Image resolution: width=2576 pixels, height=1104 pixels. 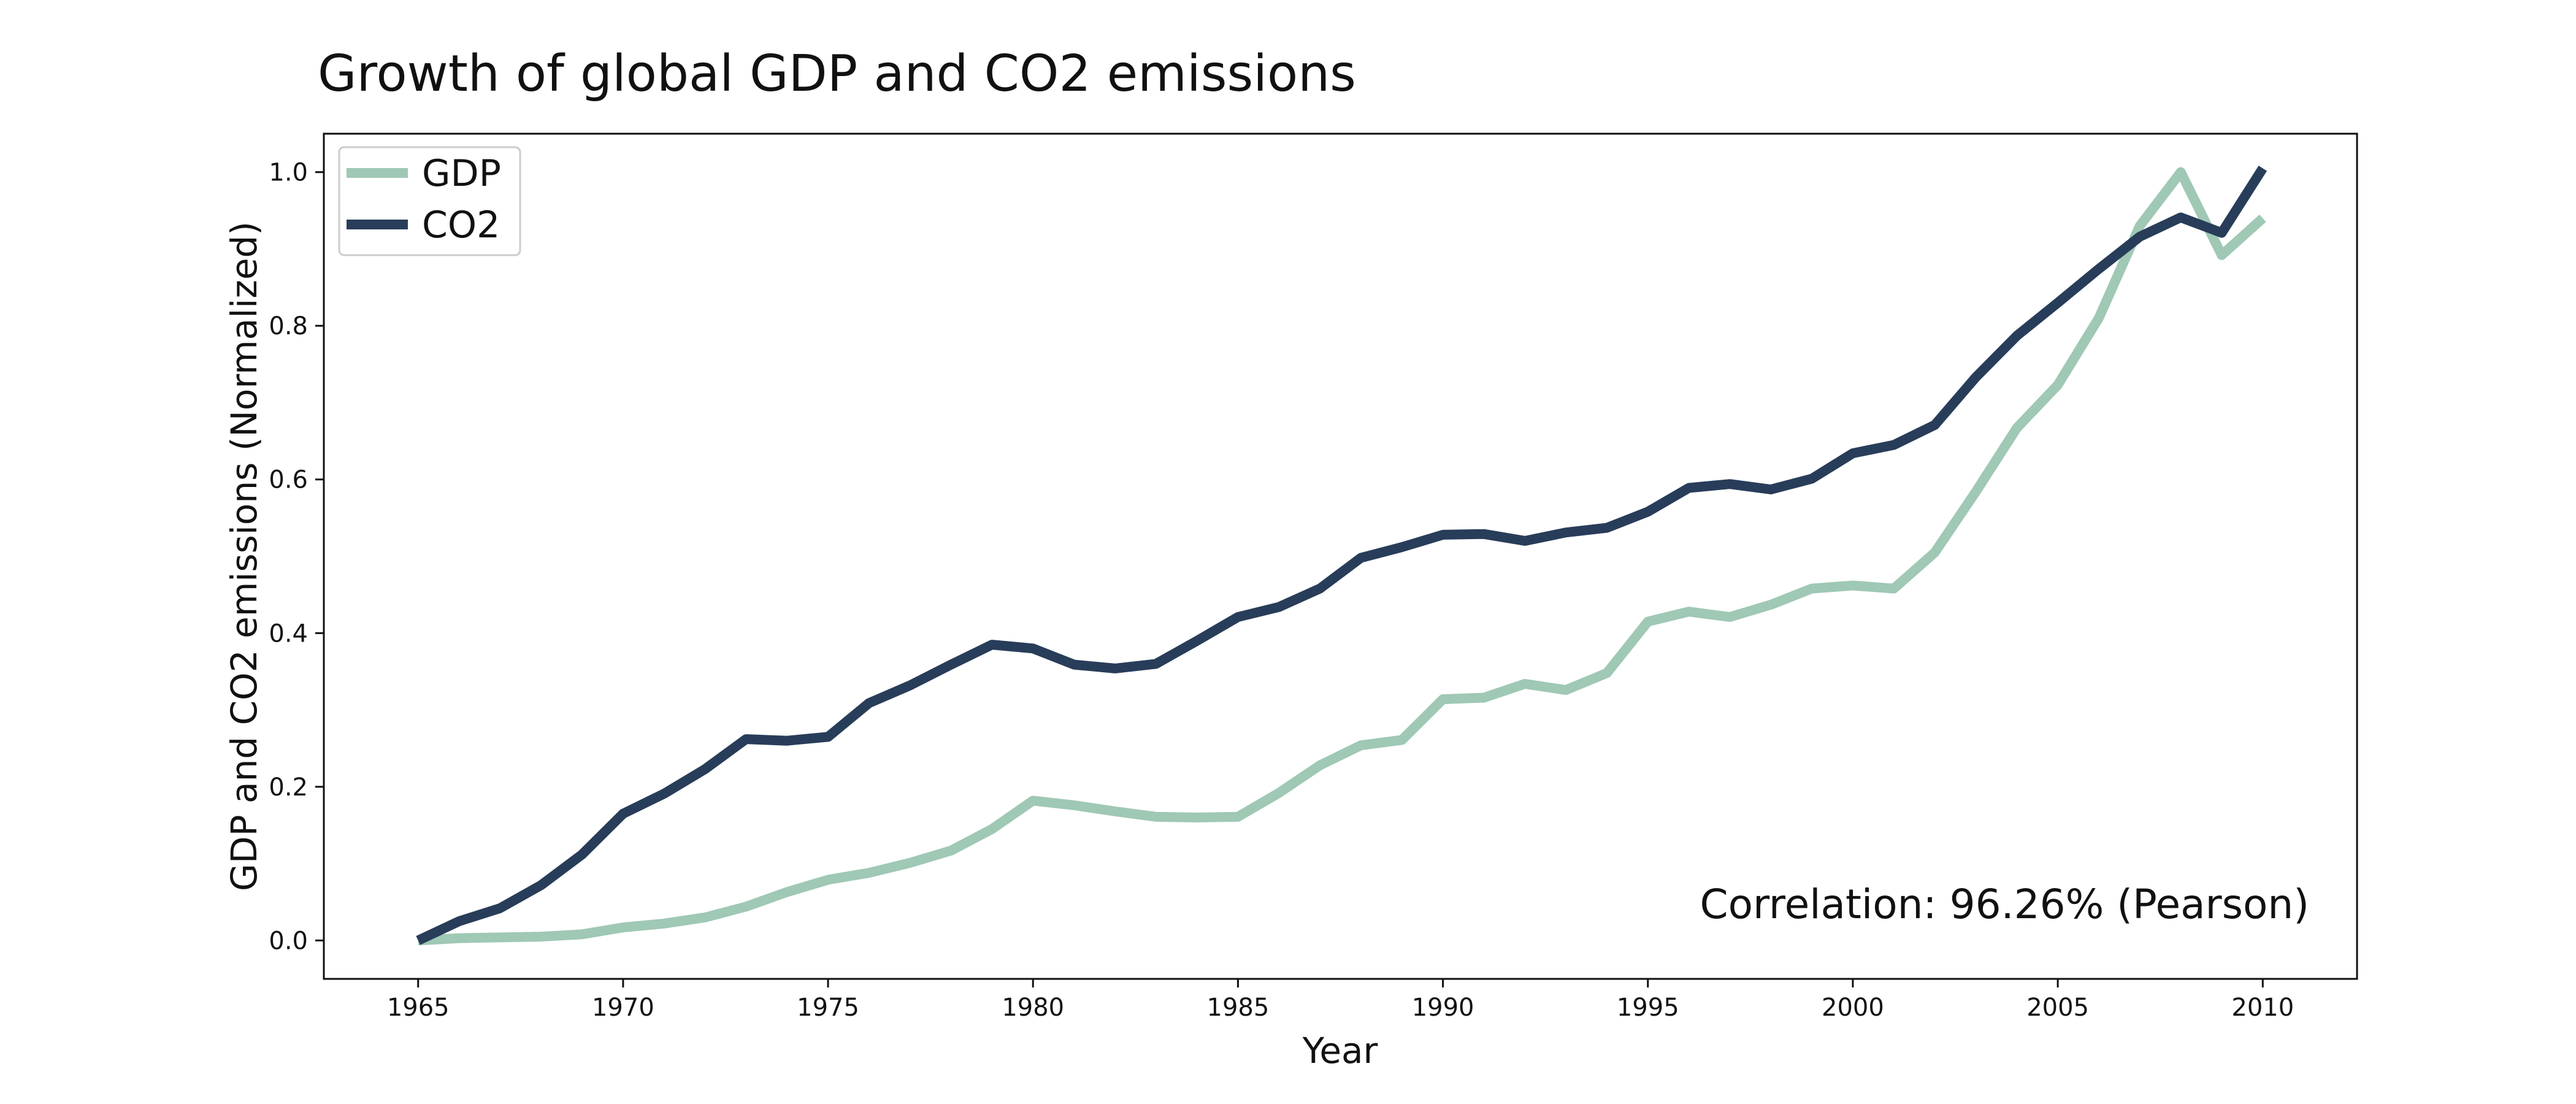 I want to click on legend: GDP CO2, so click(x=429, y=201).